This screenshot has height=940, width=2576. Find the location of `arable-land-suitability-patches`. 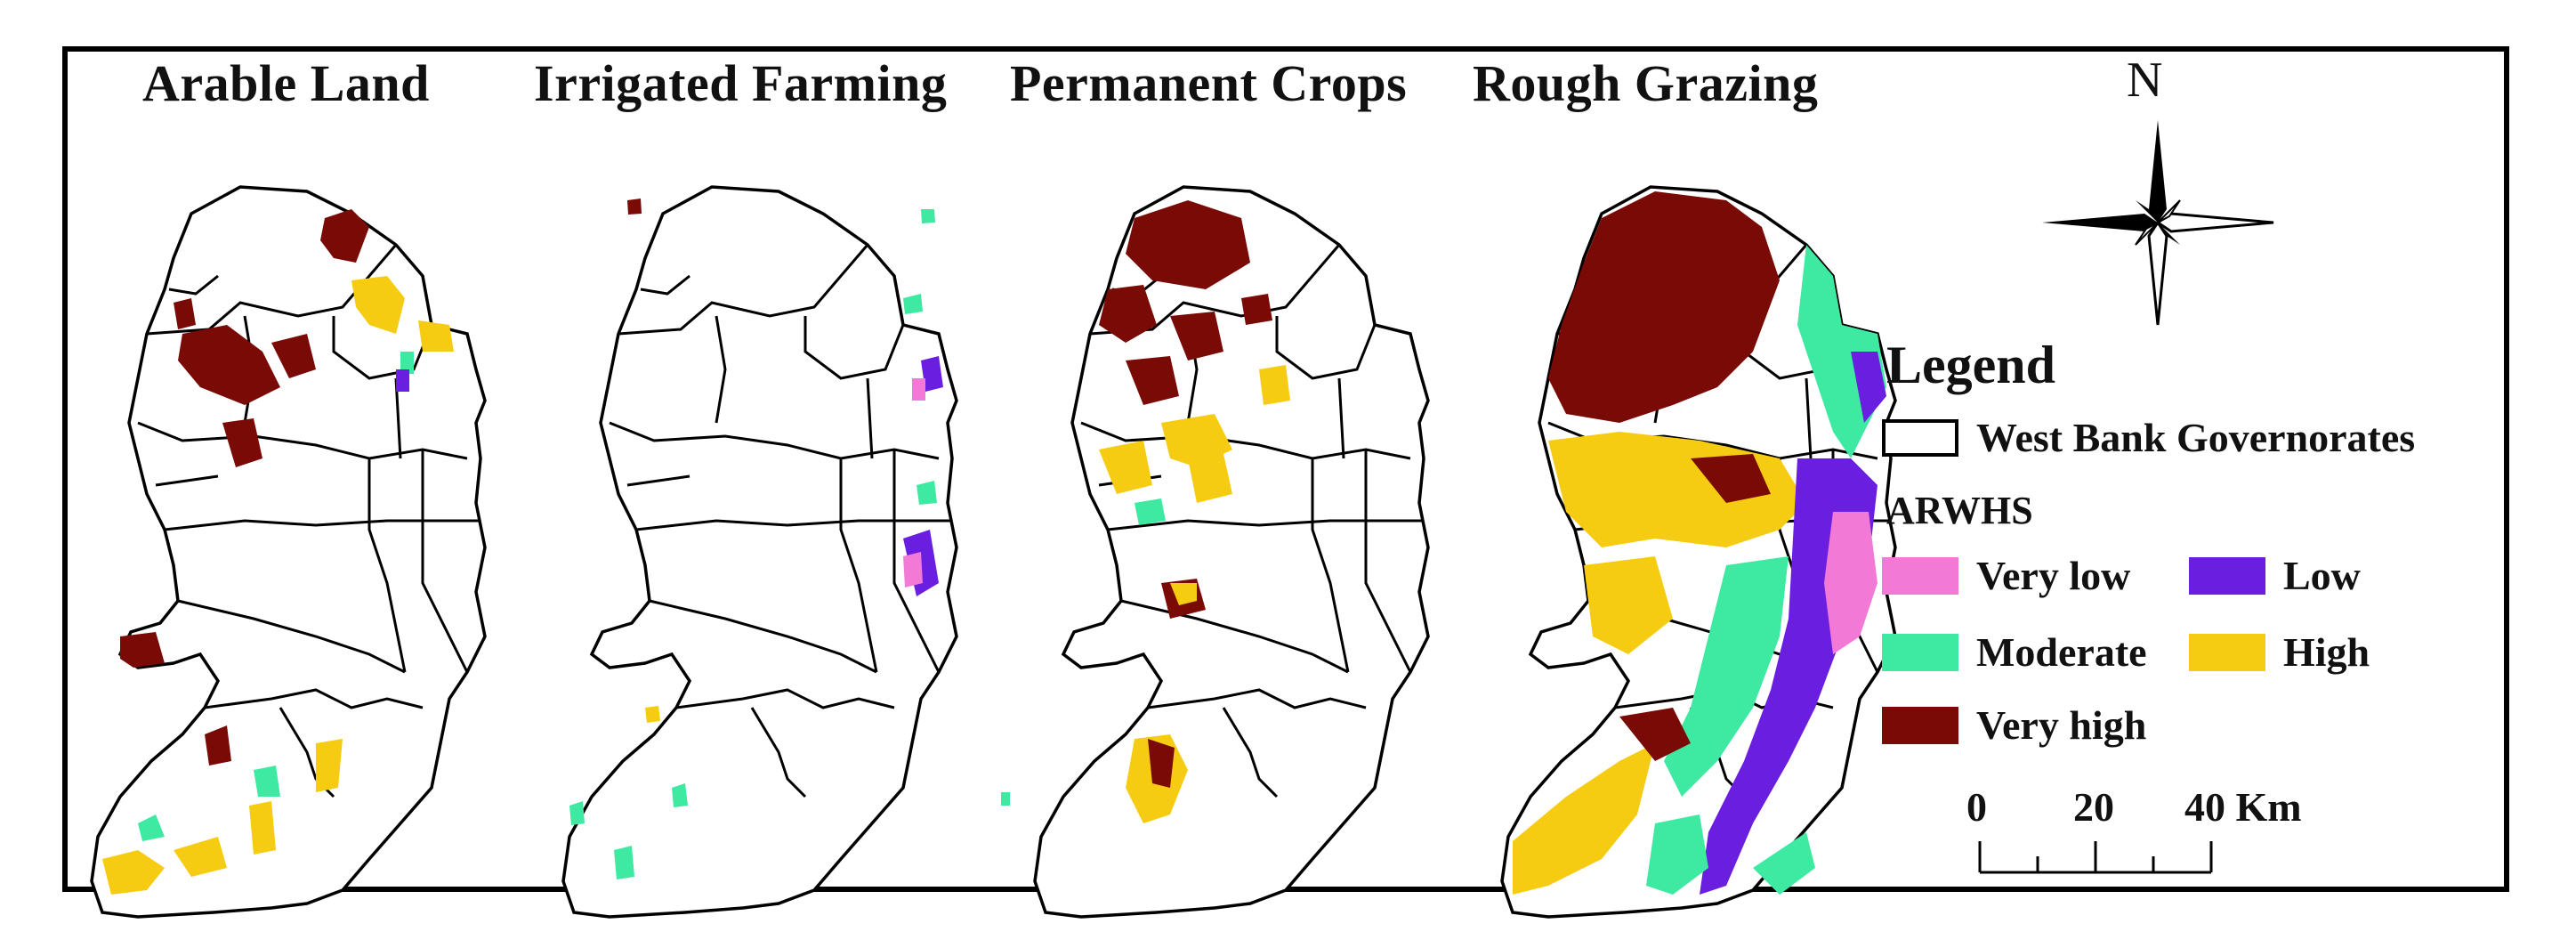

arable-land-suitability-patches is located at coordinates (278, 552).